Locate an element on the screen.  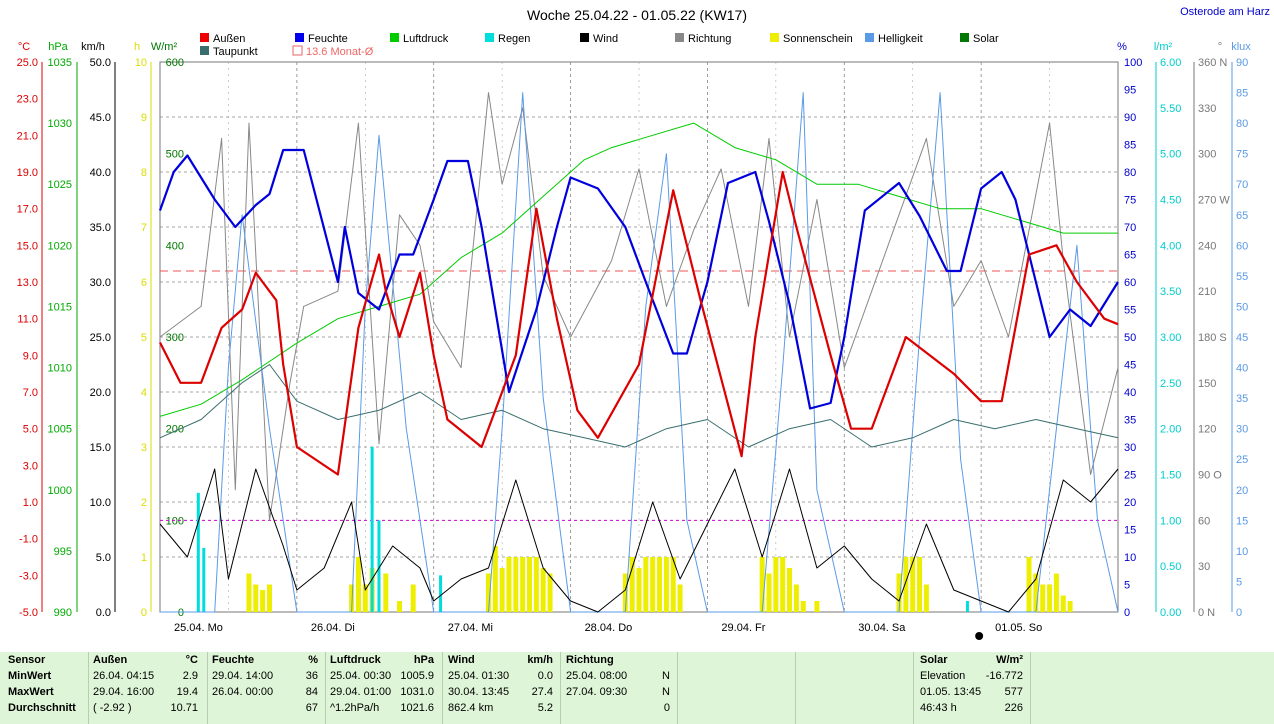
x-day-label: 01.05. So is located at coordinates (1018, 628).